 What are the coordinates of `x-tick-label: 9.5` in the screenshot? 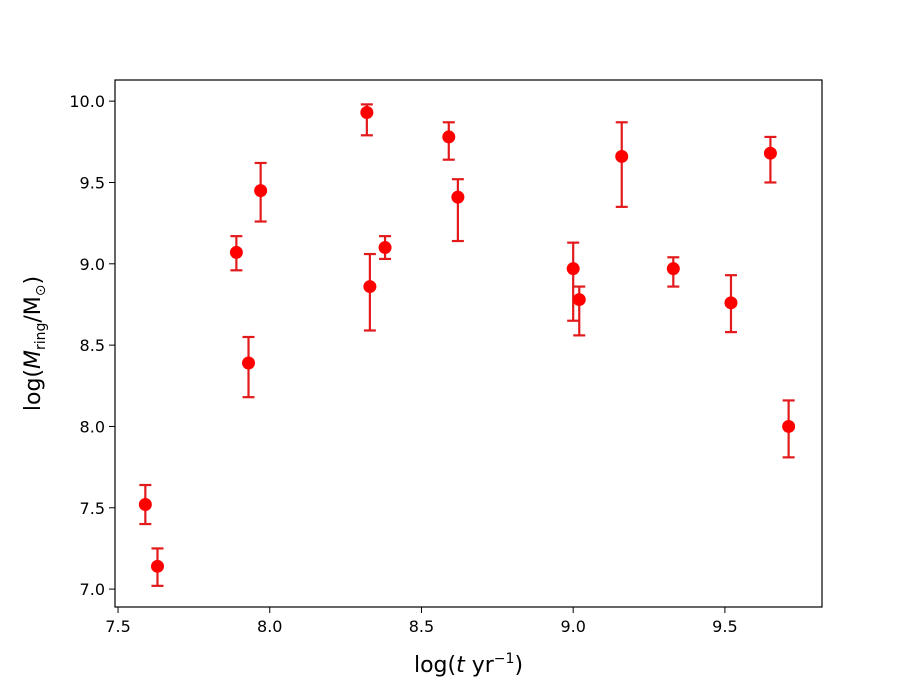 It's located at (724, 626).